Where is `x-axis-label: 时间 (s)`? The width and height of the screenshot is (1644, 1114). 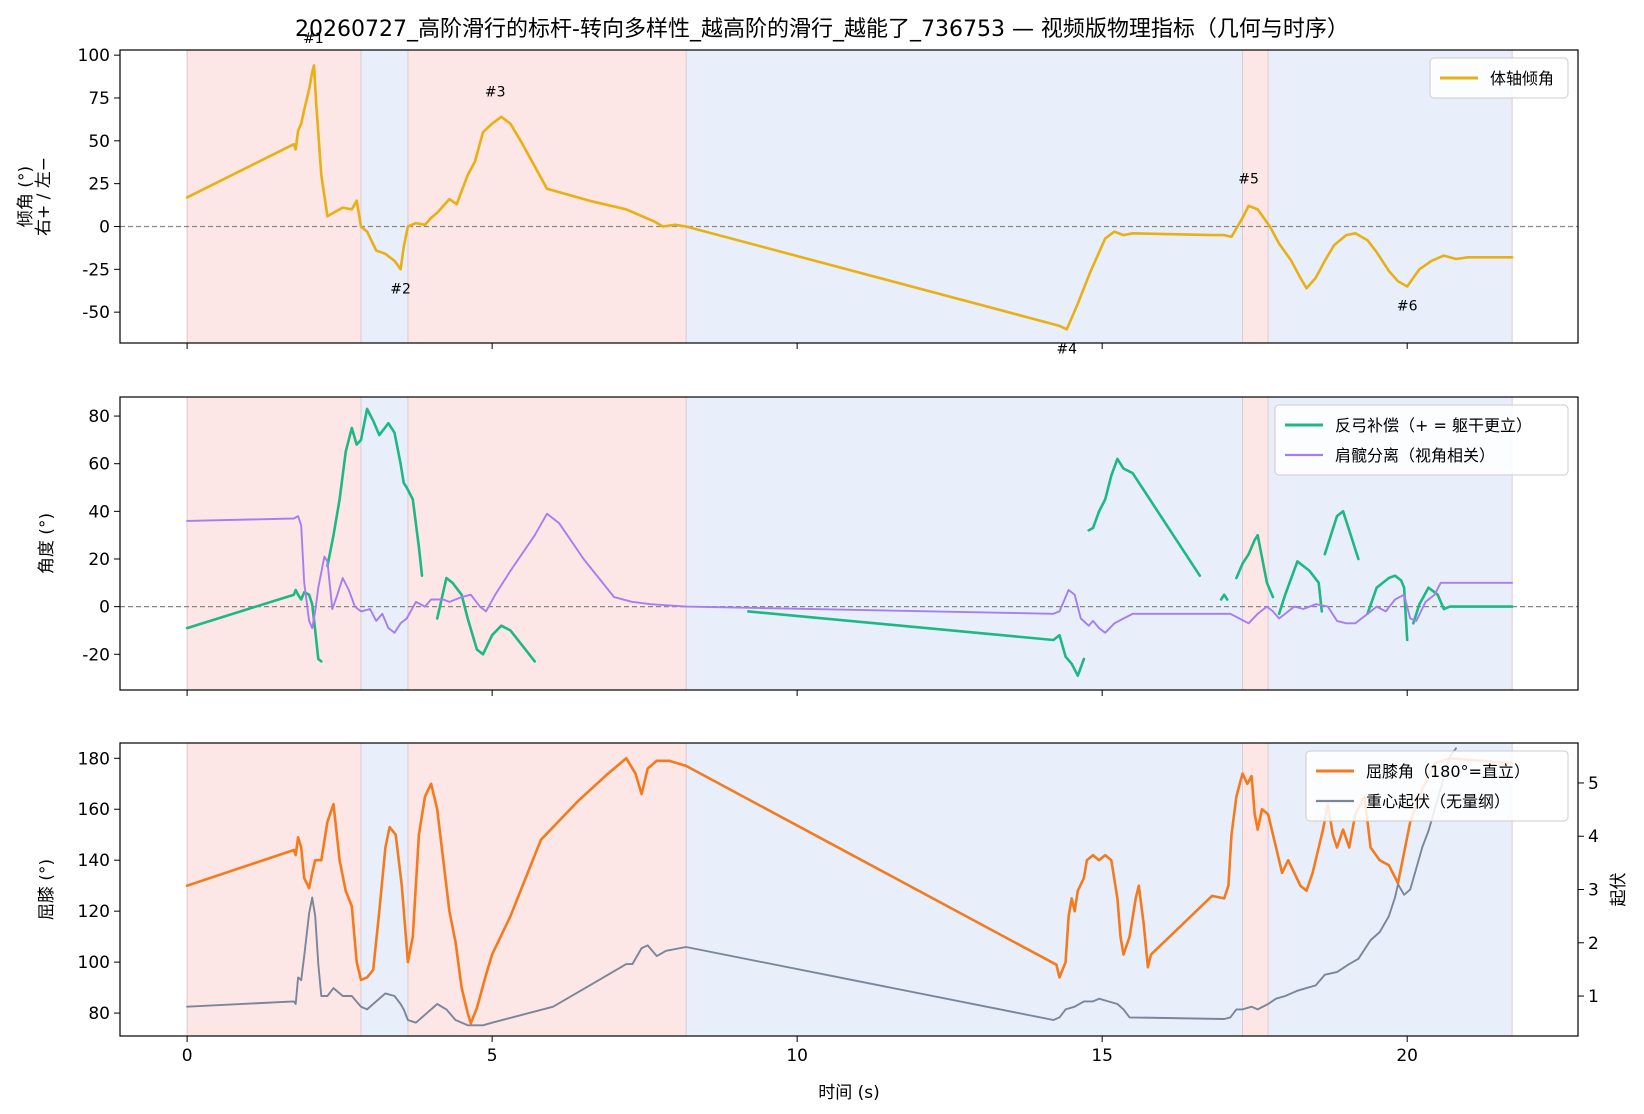
x-axis-label: 时间 (s) is located at coordinates (849, 1093).